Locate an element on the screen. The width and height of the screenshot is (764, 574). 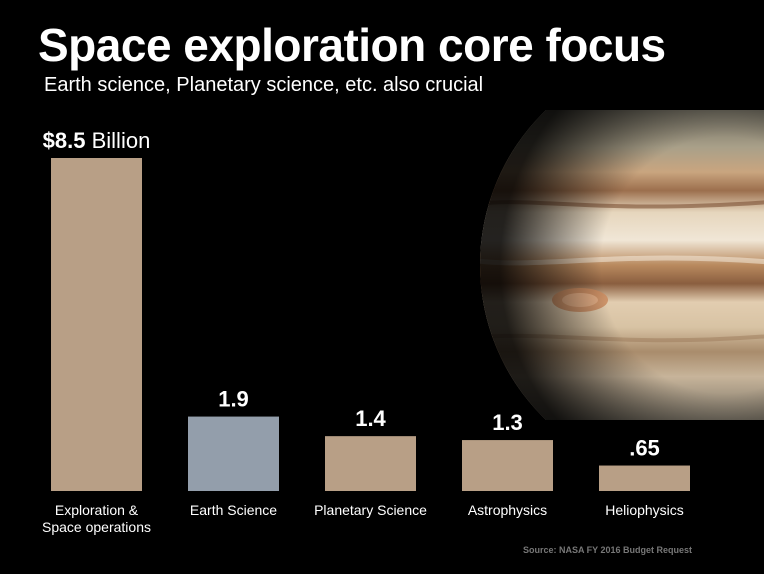
source-note: Source: NASA FY 2016 Budget Request is located at coordinates (607, 550).